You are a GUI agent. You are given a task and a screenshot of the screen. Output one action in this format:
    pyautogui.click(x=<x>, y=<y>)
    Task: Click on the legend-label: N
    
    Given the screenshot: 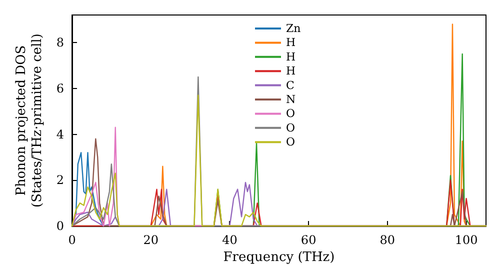 What is the action you would take?
    pyautogui.click(x=291, y=99)
    